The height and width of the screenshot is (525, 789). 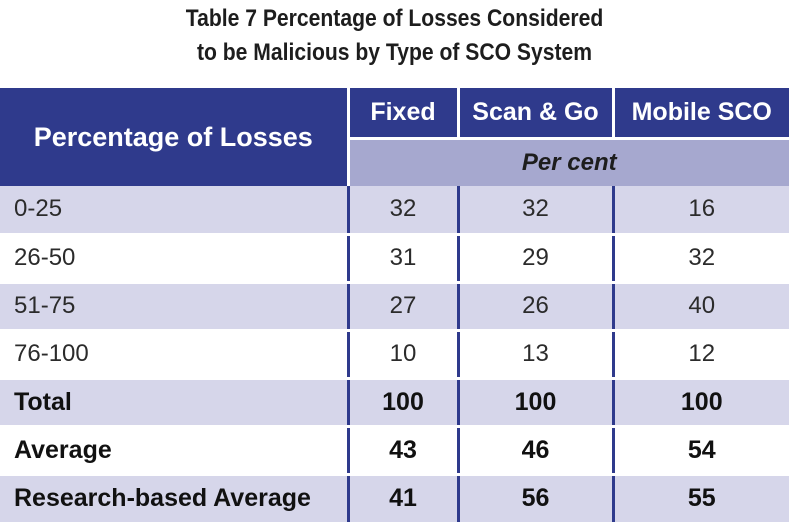 I want to click on cell-value: 41, so click(x=402, y=498).